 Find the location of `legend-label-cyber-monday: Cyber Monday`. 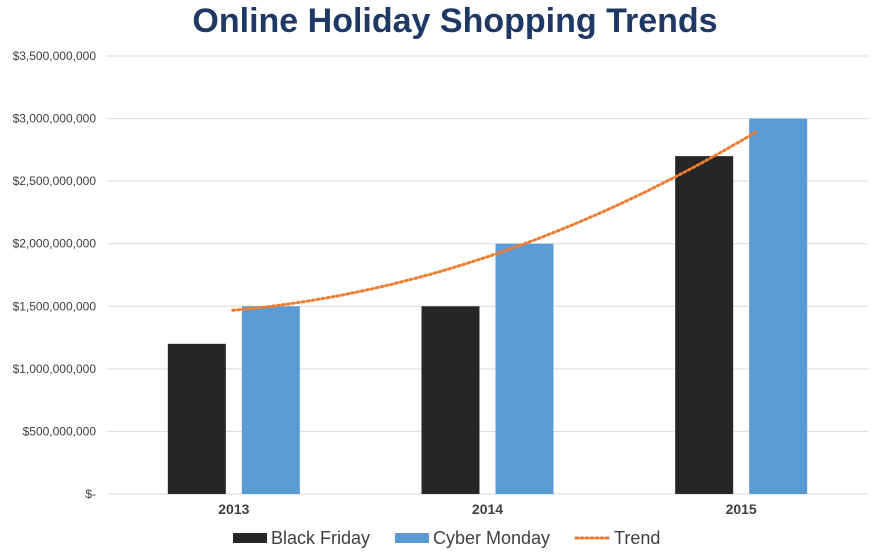

legend-label-cyber-monday: Cyber Monday is located at coordinates (491, 538).